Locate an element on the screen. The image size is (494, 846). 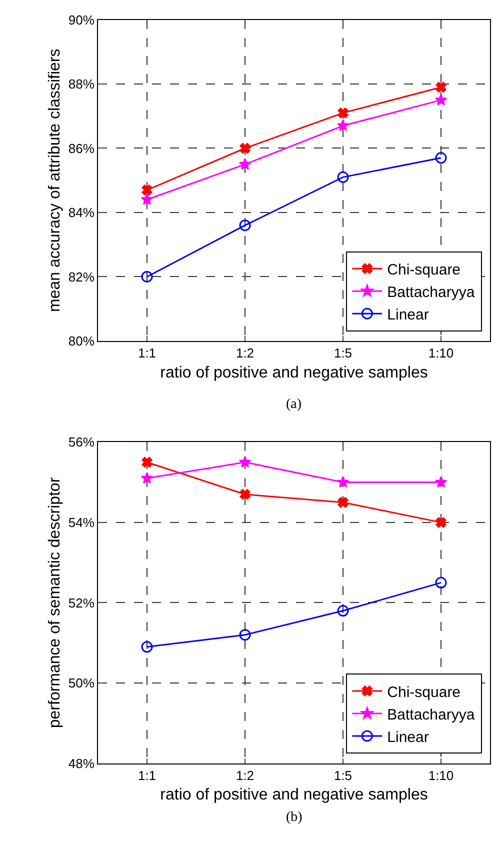
y-tick-label: 82% is located at coordinates (81, 276).